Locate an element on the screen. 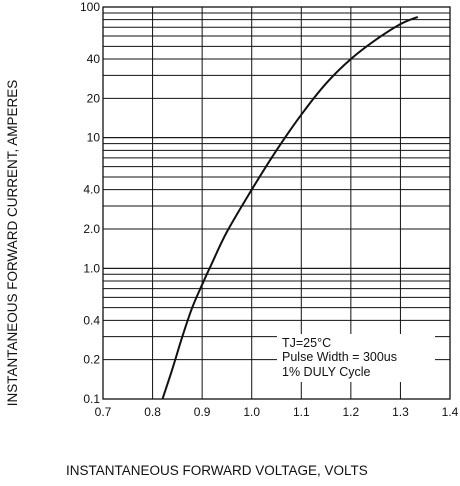 Image resolution: width=460 pixels, height=486 pixels. x-tick-label: 1.3 is located at coordinates (400, 412).